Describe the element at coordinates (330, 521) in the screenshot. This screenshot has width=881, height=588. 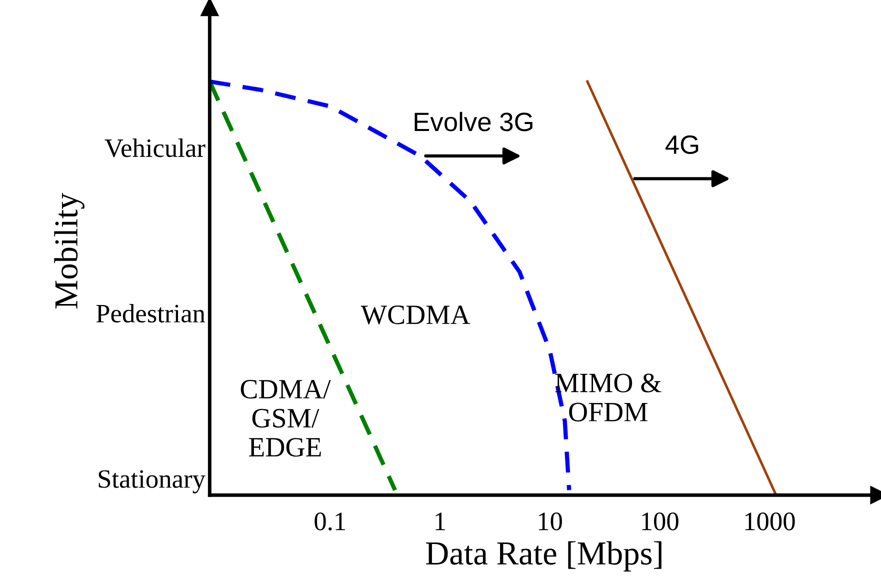
I see `x-tick-label: 0.1` at that location.